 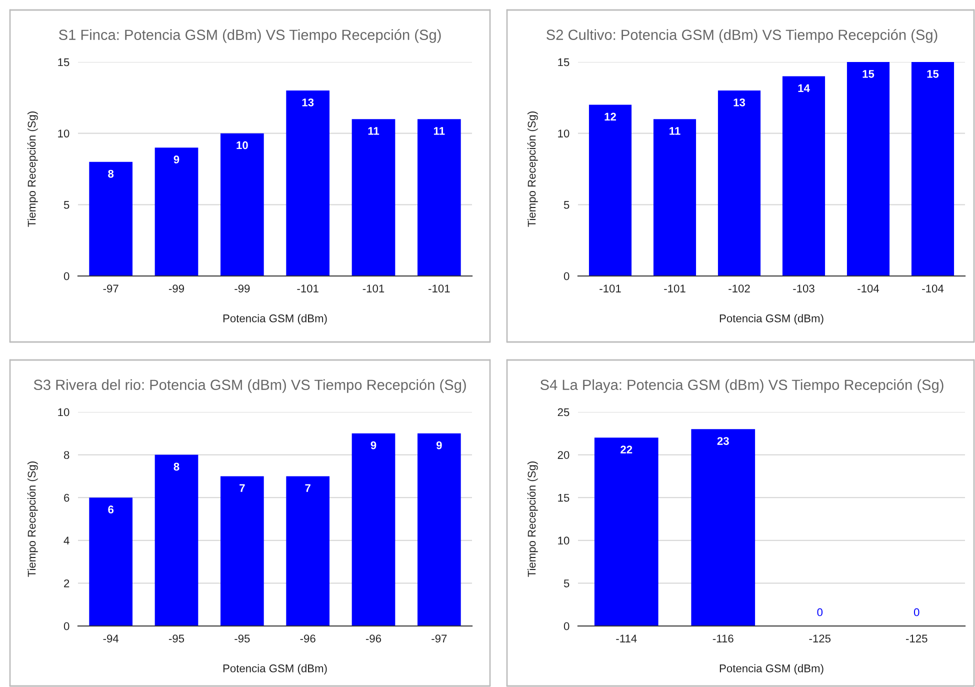 I want to click on data-label: 22, so click(x=626, y=450).